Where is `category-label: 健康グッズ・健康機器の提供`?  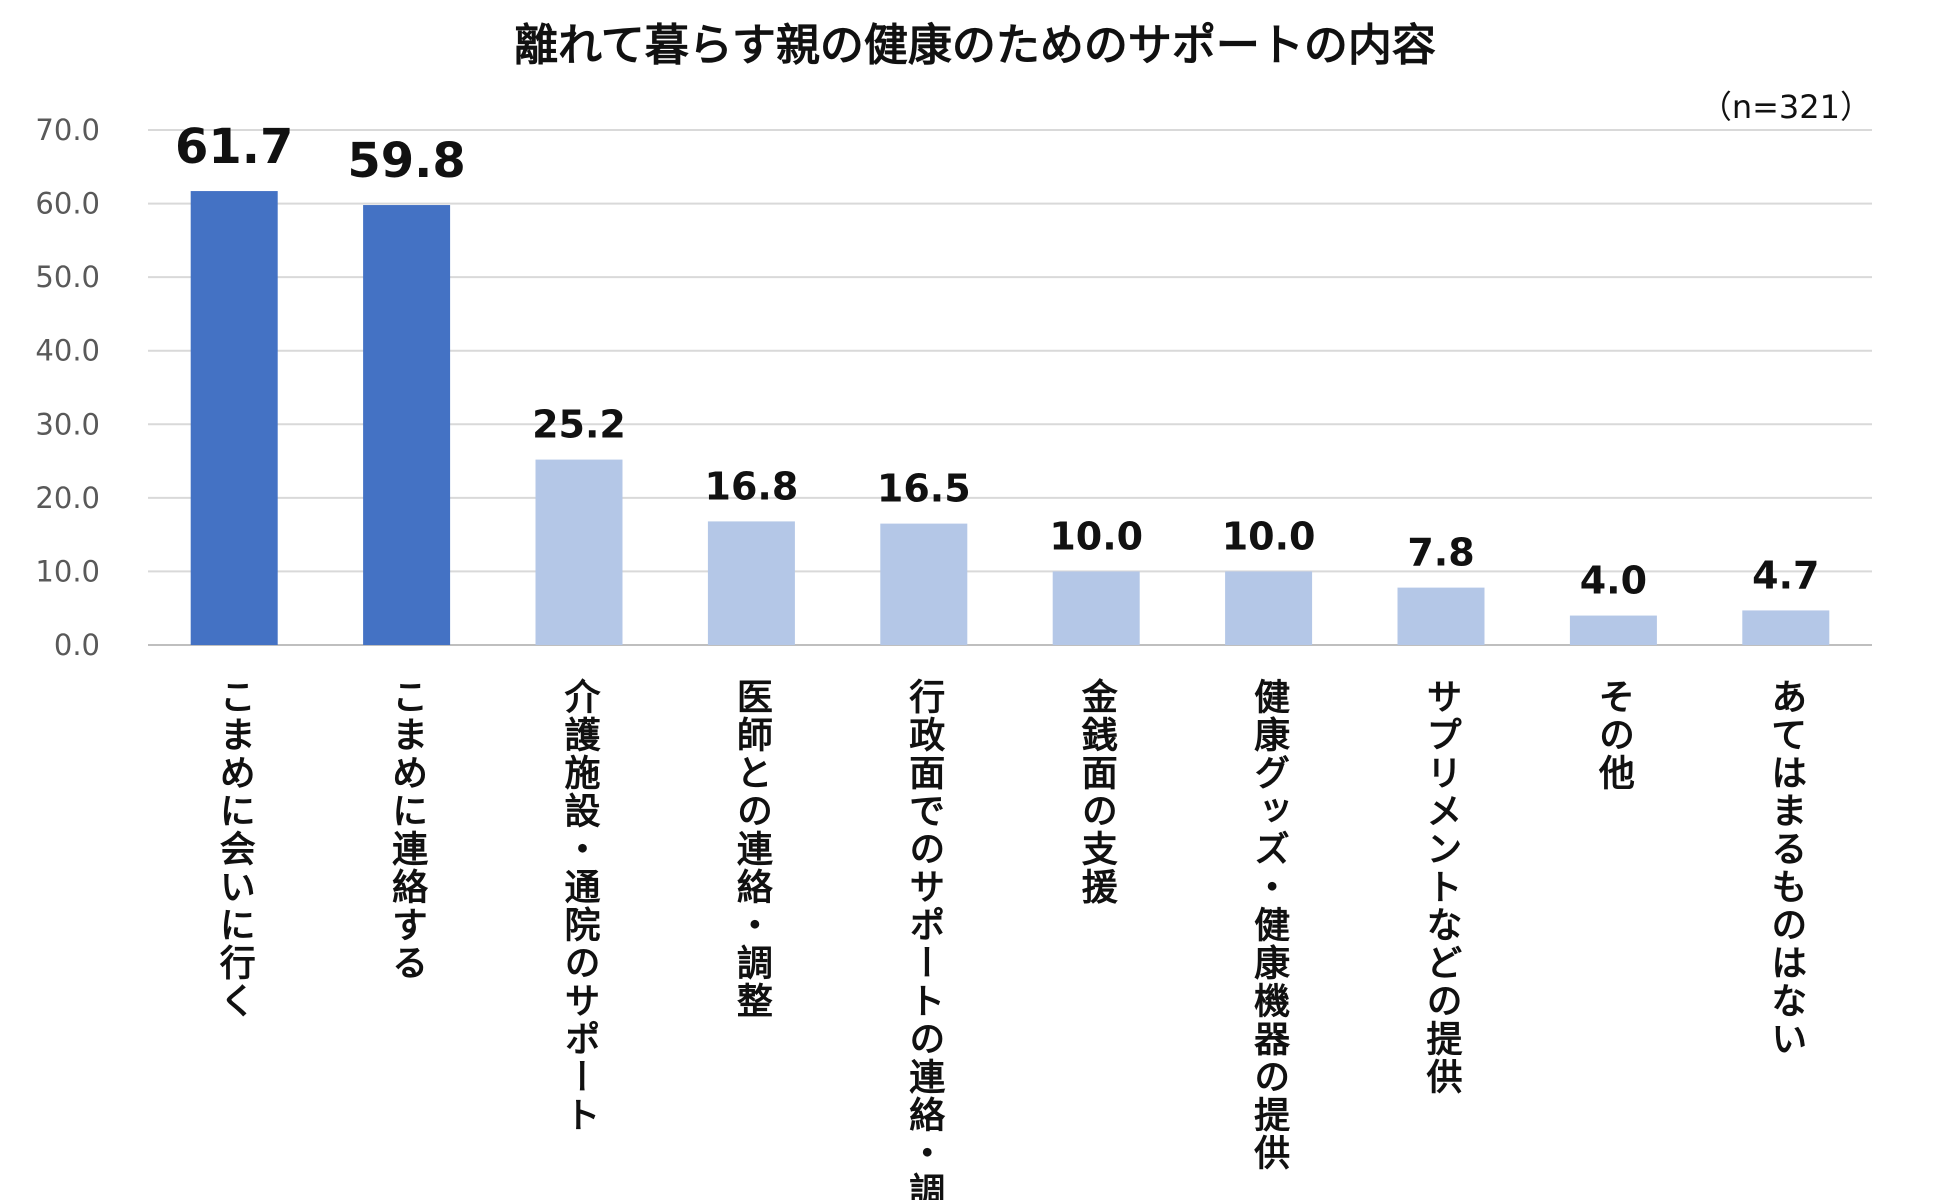
category-label: 健康グッズ・健康機器の提供 is located at coordinates (1269, 925).